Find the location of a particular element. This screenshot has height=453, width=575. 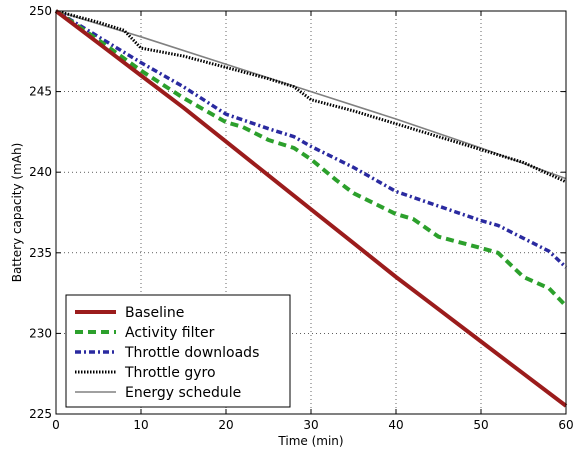

legend-label-baseline: Baseline is located at coordinates (154, 313).